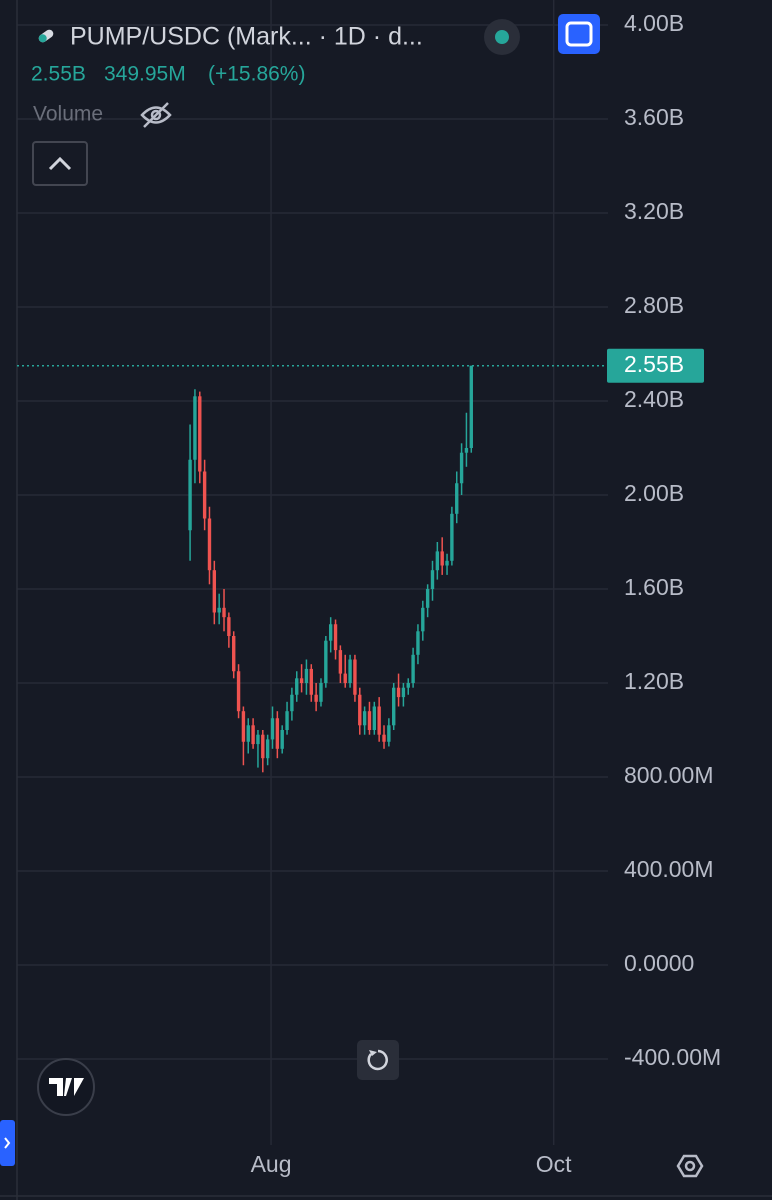 This screenshot has height=1200, width=772. Describe the element at coordinates (271, 1164) in the screenshot. I see `x-tick-label: Aug` at that location.